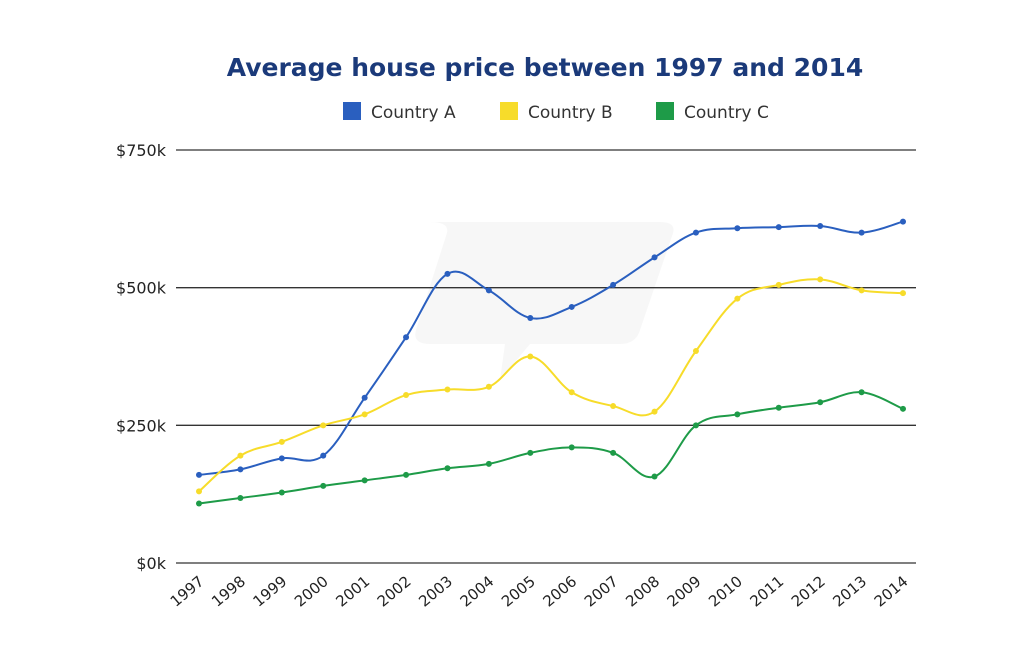 This screenshot has width=1024, height=669. Describe the element at coordinates (530, 356) in the screenshot. I see `data-point-country-b-2005` at that location.